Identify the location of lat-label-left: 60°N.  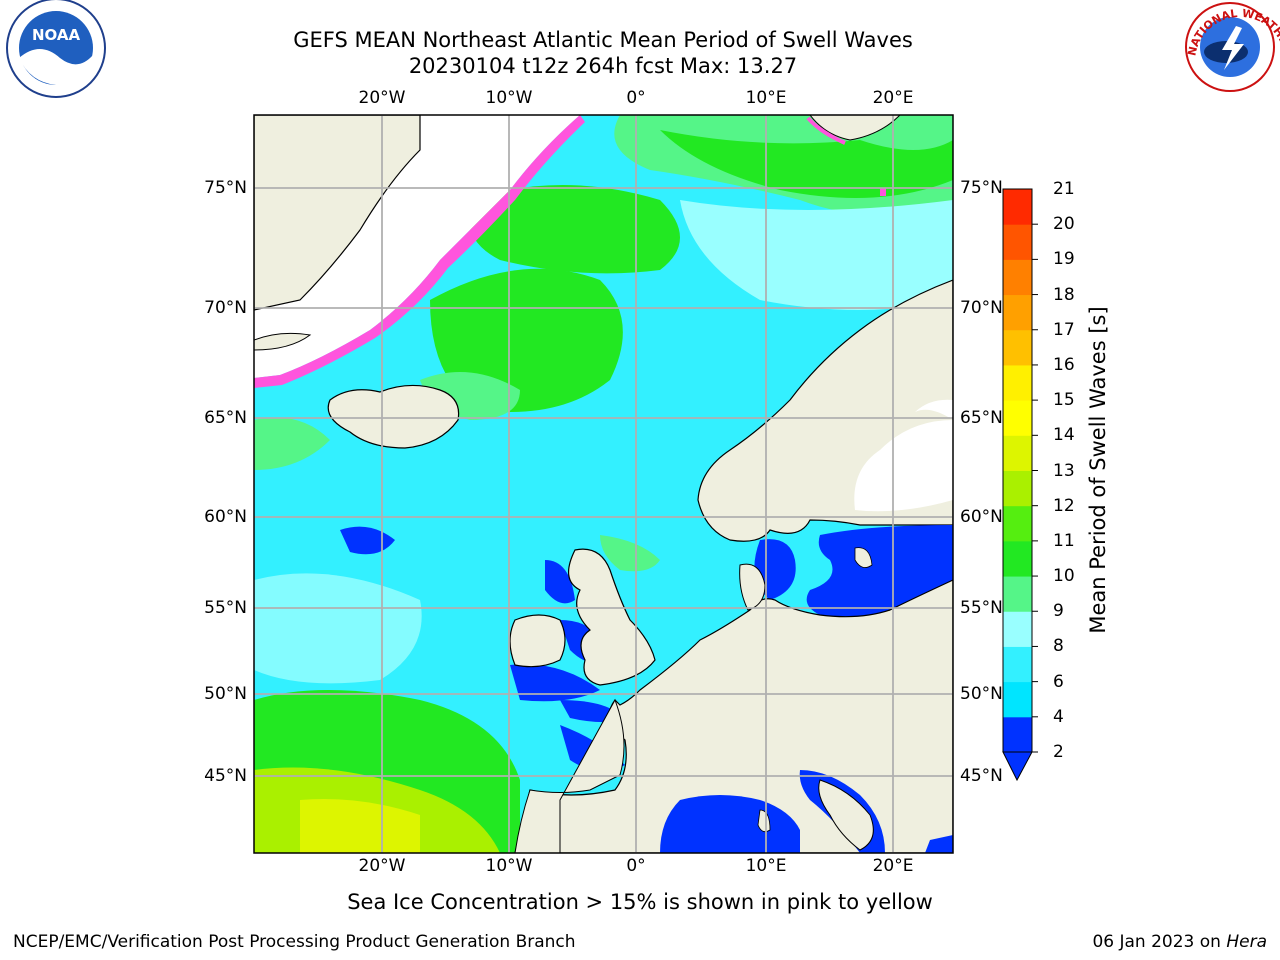
(225, 517).